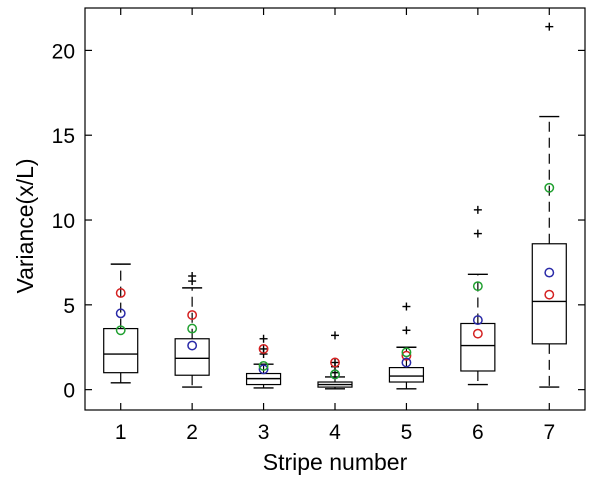  I want to click on x-axis-label: Stripe number, so click(335, 462).